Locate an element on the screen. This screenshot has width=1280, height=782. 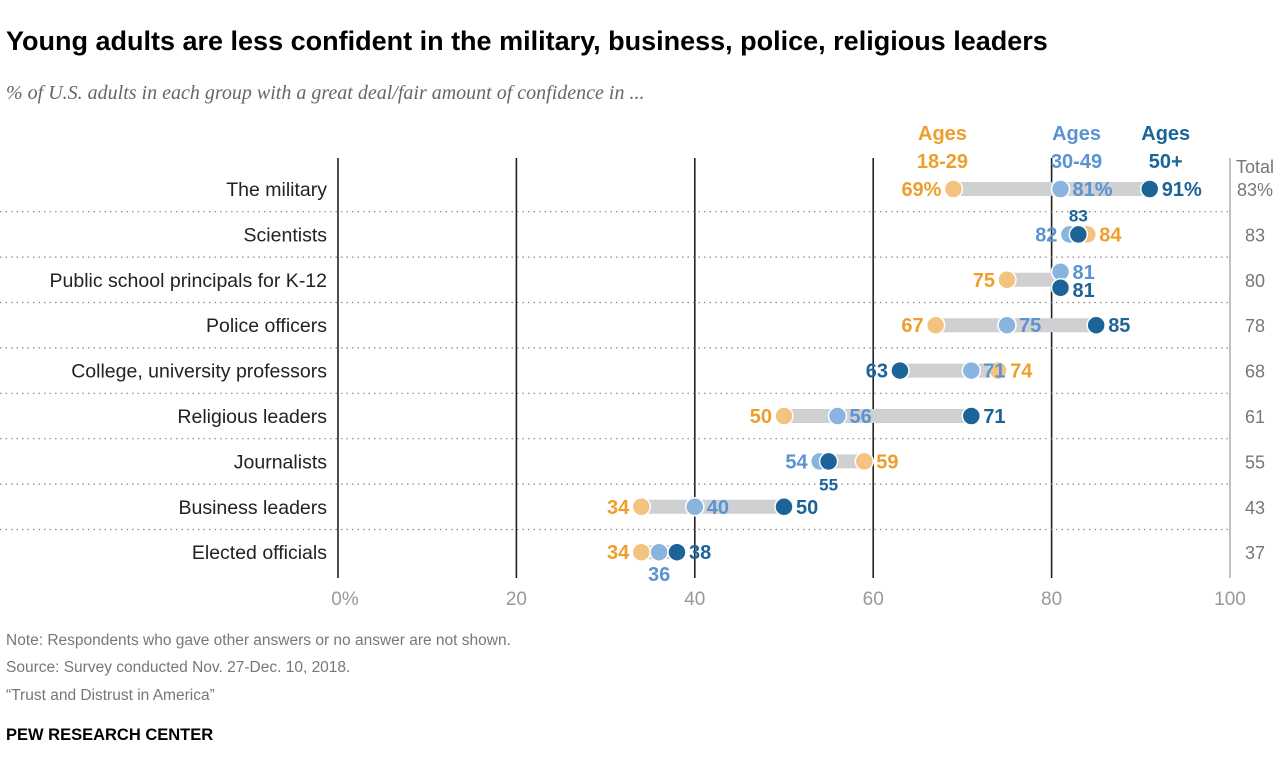
total-value: 37 is located at coordinates (1255, 553).